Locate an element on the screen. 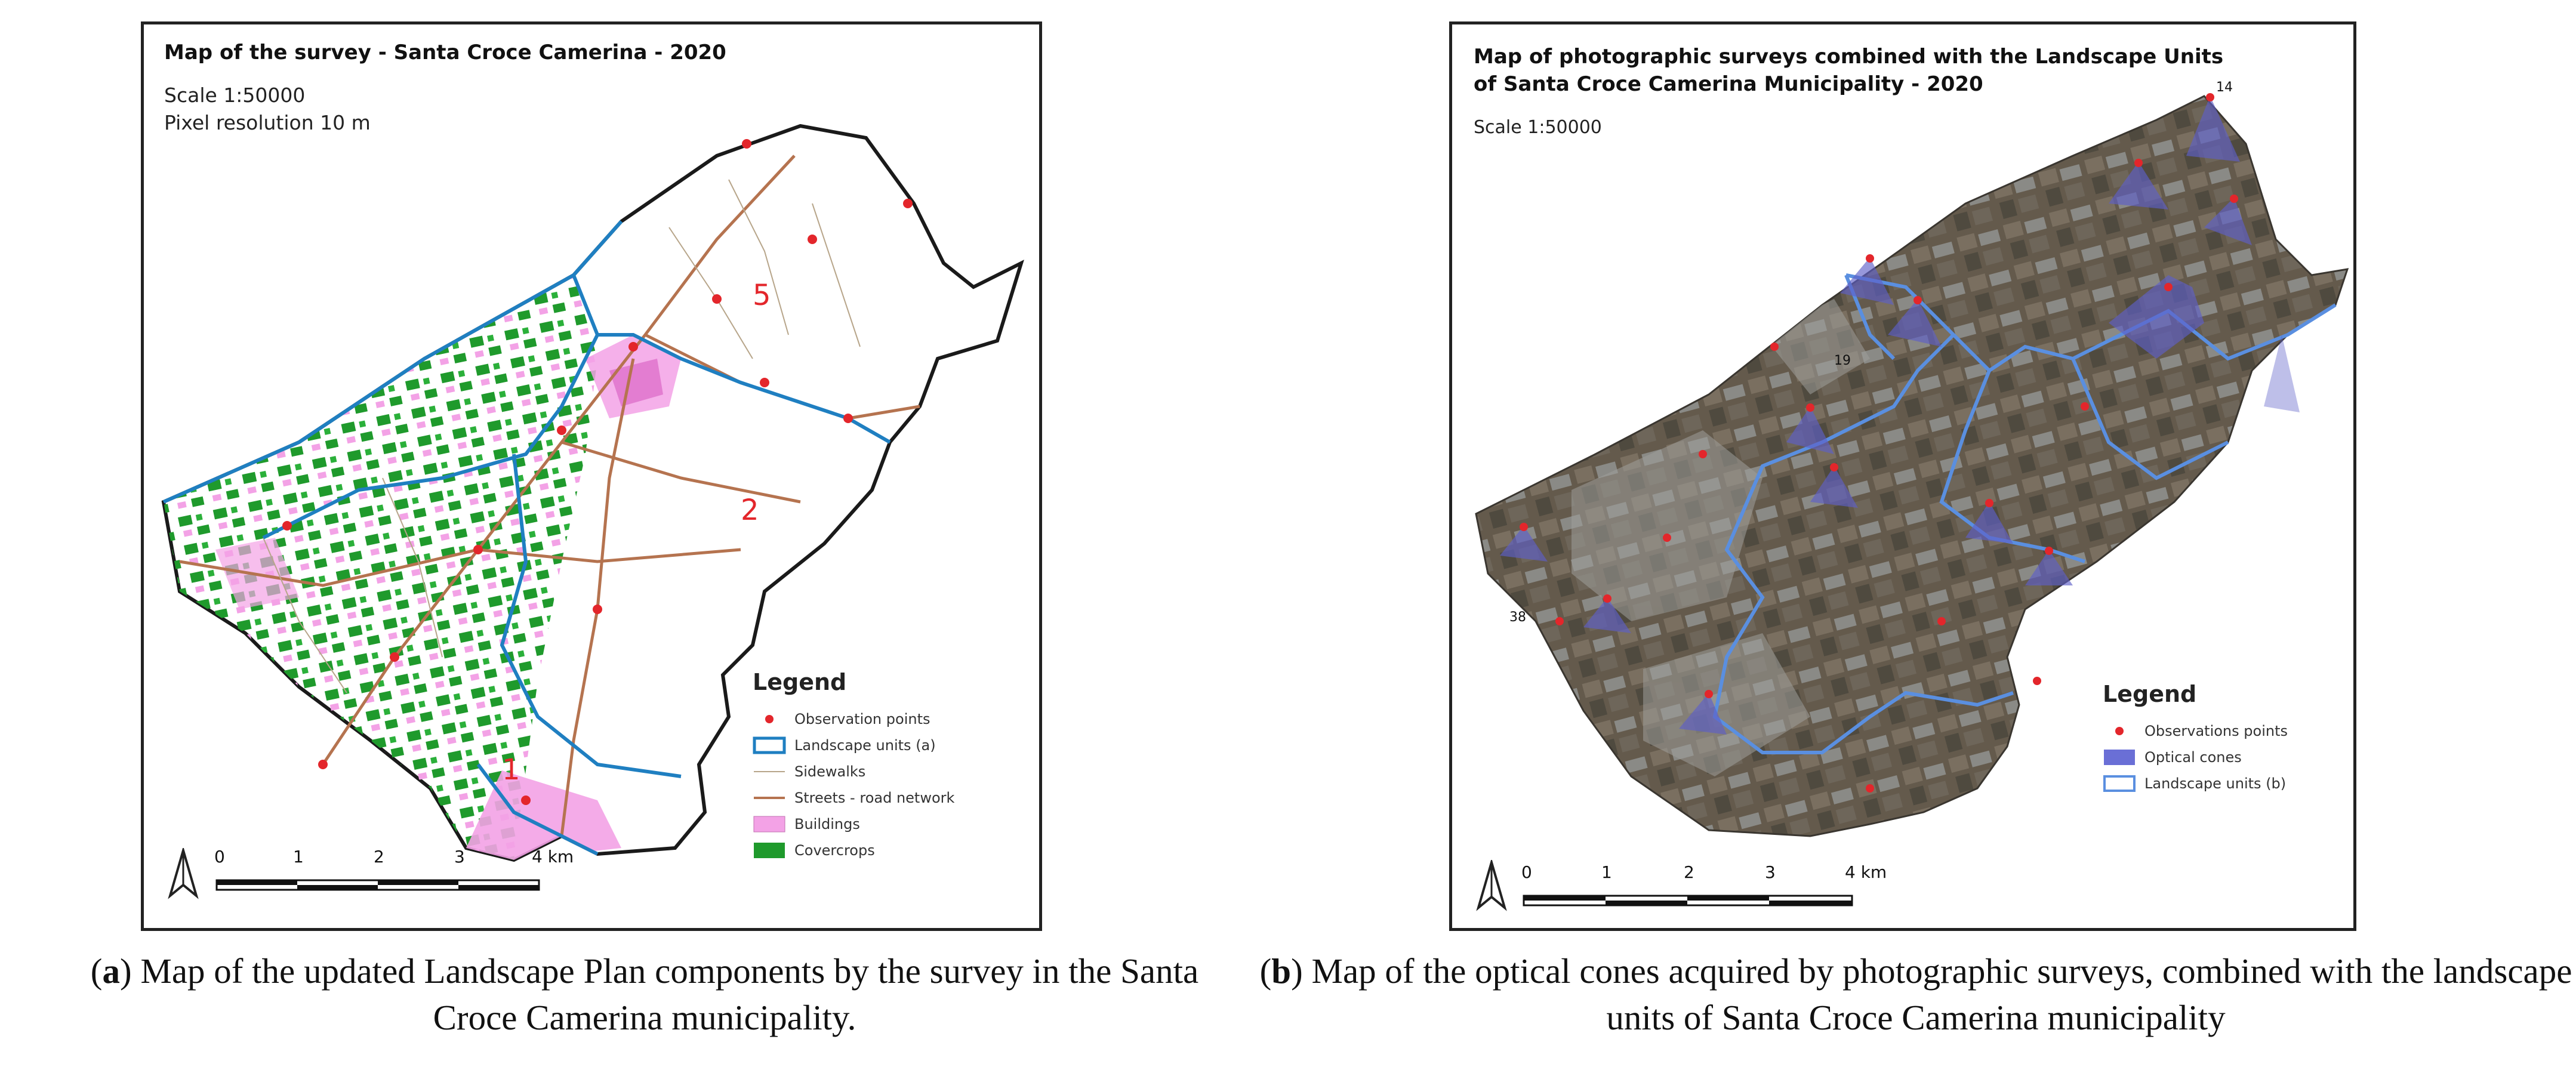 This screenshot has height=1073, width=2576. landscape-unit-label-5: 5 is located at coordinates (762, 295).